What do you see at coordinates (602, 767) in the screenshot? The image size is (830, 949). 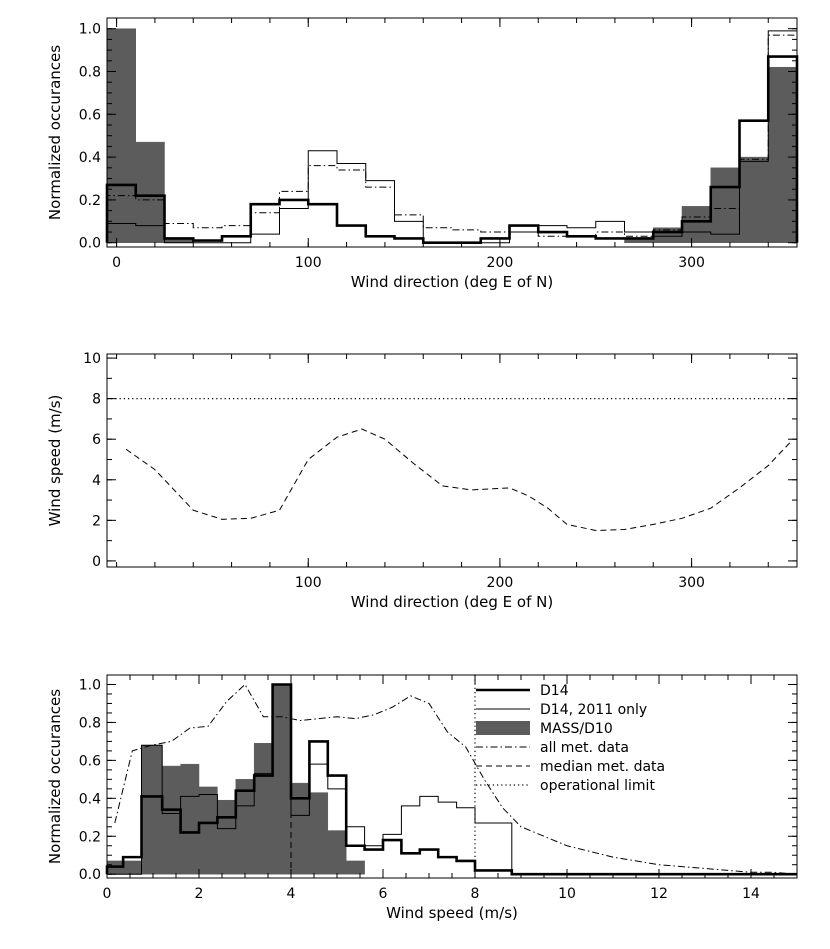 I see `legend-label: median met. data` at bounding box center [602, 767].